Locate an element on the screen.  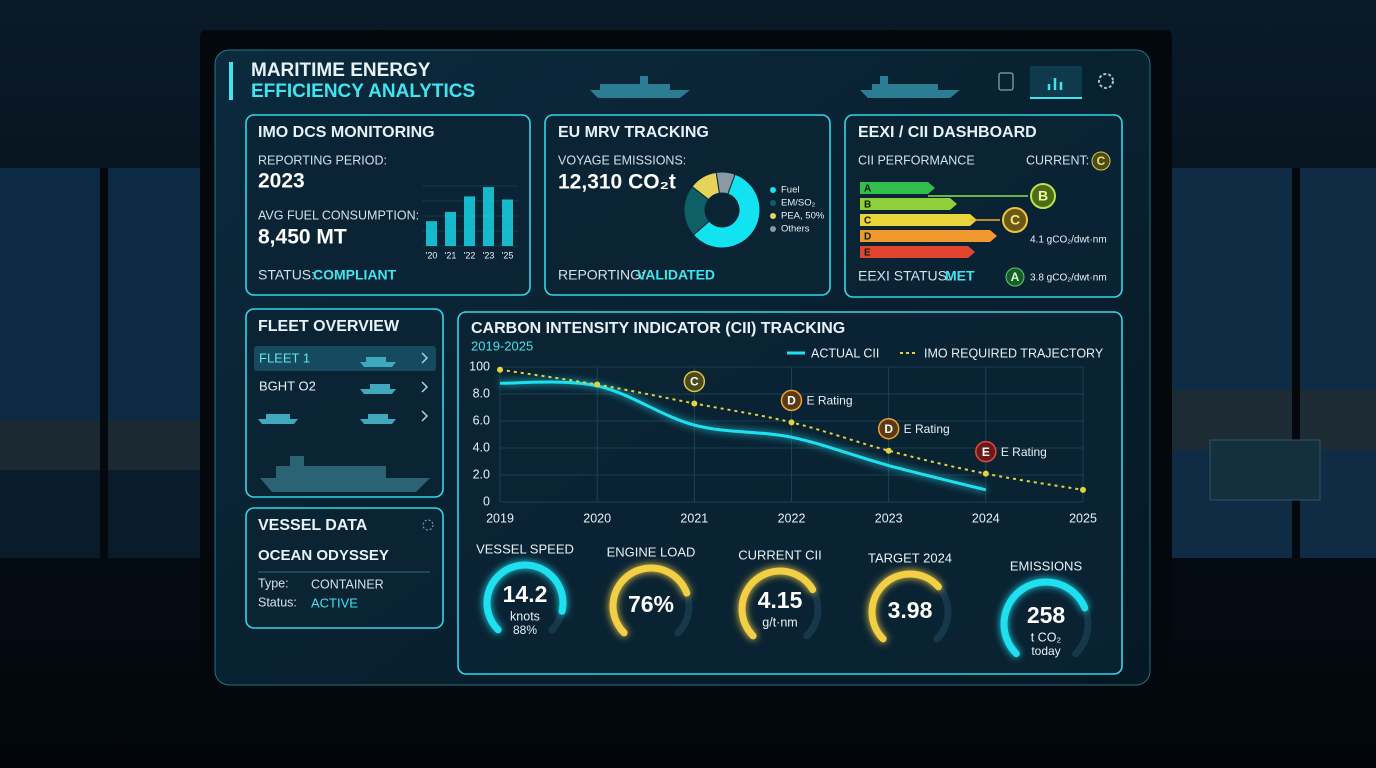
label: AVG FUEL CONSUMPTION: is located at coordinates (338, 215).